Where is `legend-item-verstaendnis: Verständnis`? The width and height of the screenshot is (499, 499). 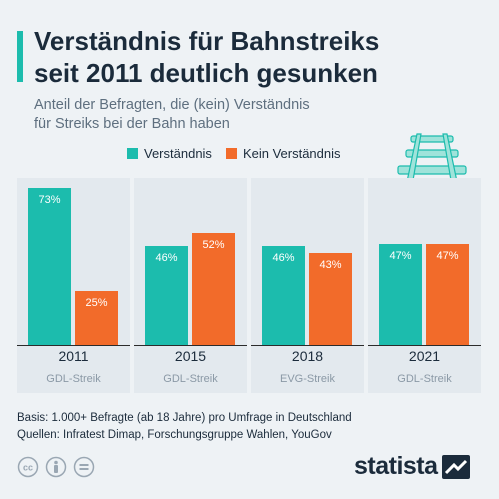 legend-item-verstaendnis: Verständnis is located at coordinates (169, 153).